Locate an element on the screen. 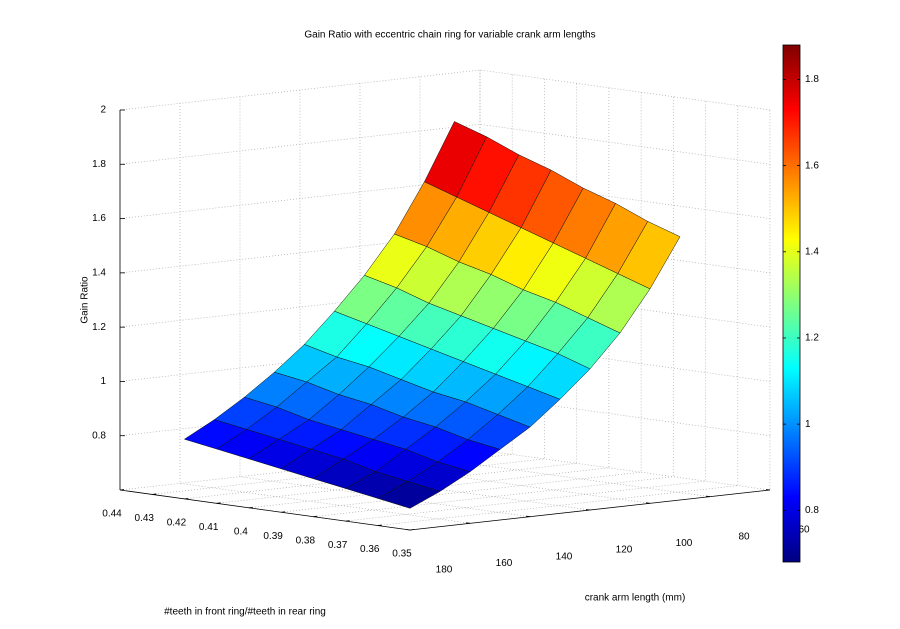 The image size is (900, 629). y-tick-label: 0.43 is located at coordinates (144, 518).